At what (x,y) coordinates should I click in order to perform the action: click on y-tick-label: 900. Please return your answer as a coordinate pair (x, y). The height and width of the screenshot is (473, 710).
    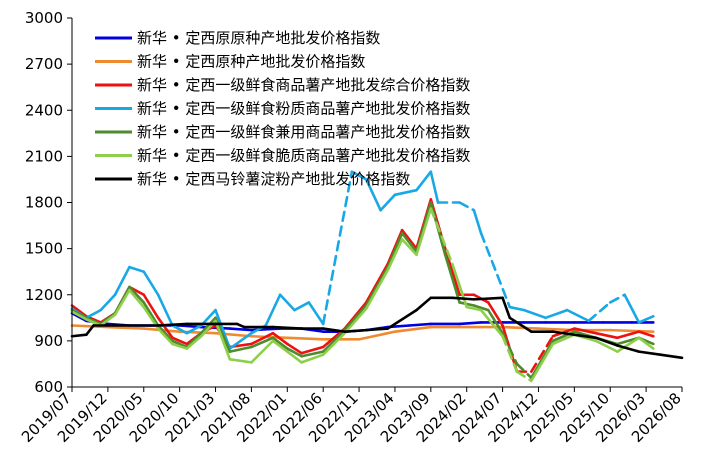
    Looking at the image, I should click on (48, 341).